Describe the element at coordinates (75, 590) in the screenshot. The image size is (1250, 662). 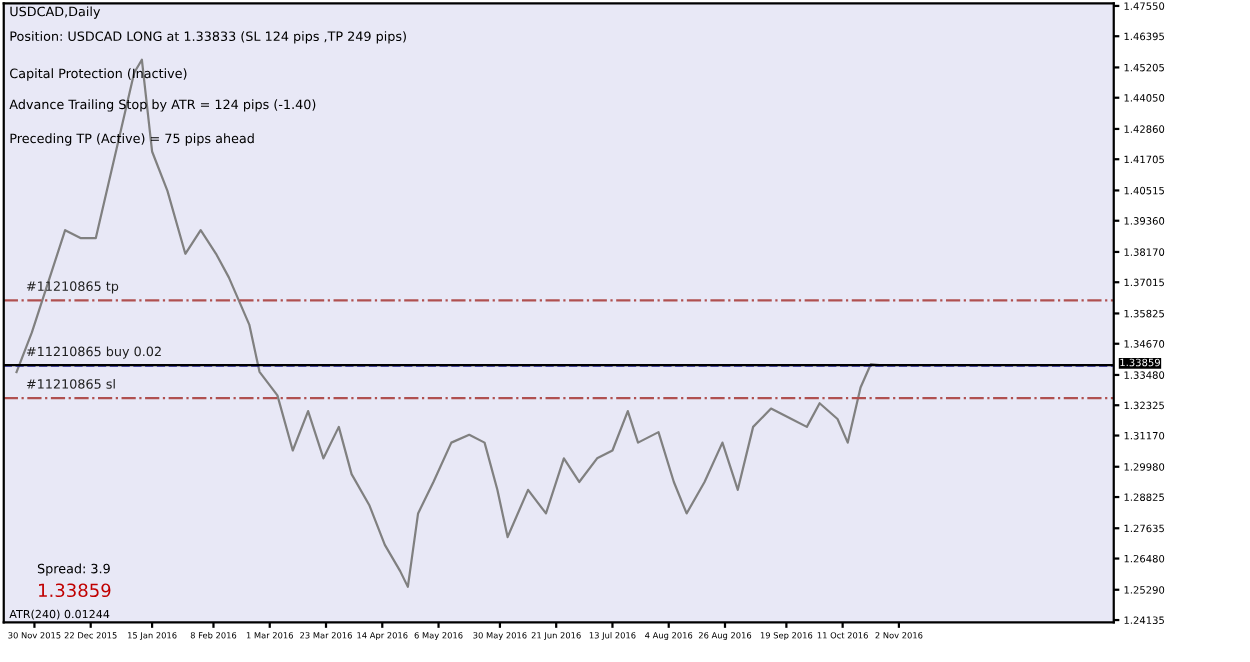
I see `annotation: 1.33859` at that location.